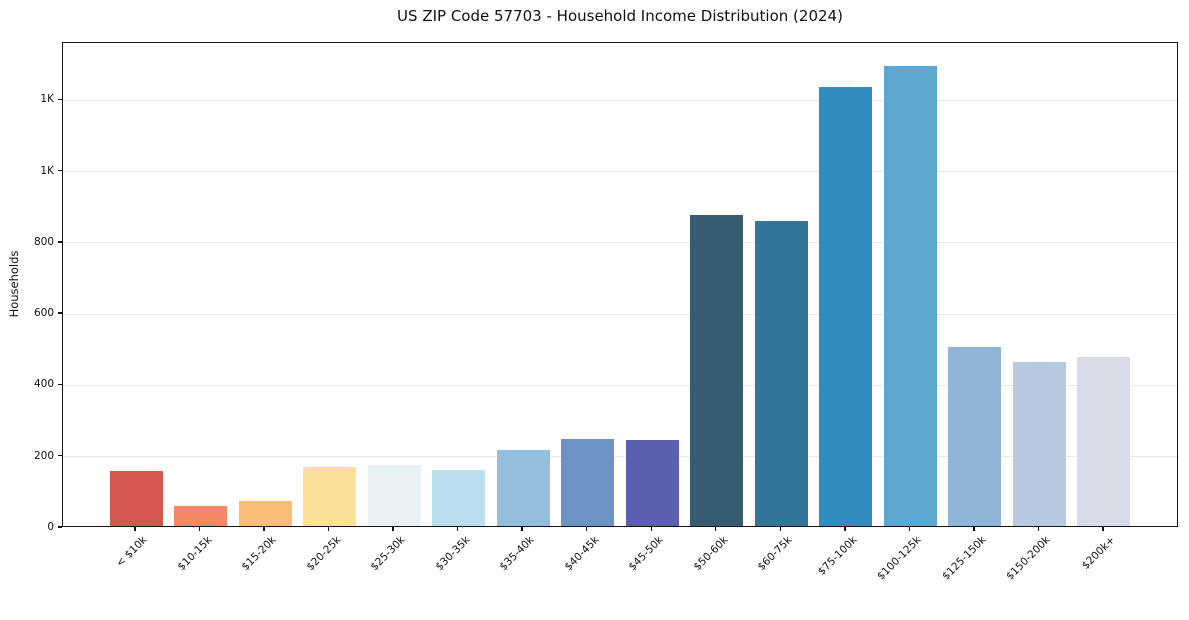 This screenshot has width=1189, height=620. I want to click on y-tick-label: 600, so click(43, 313).